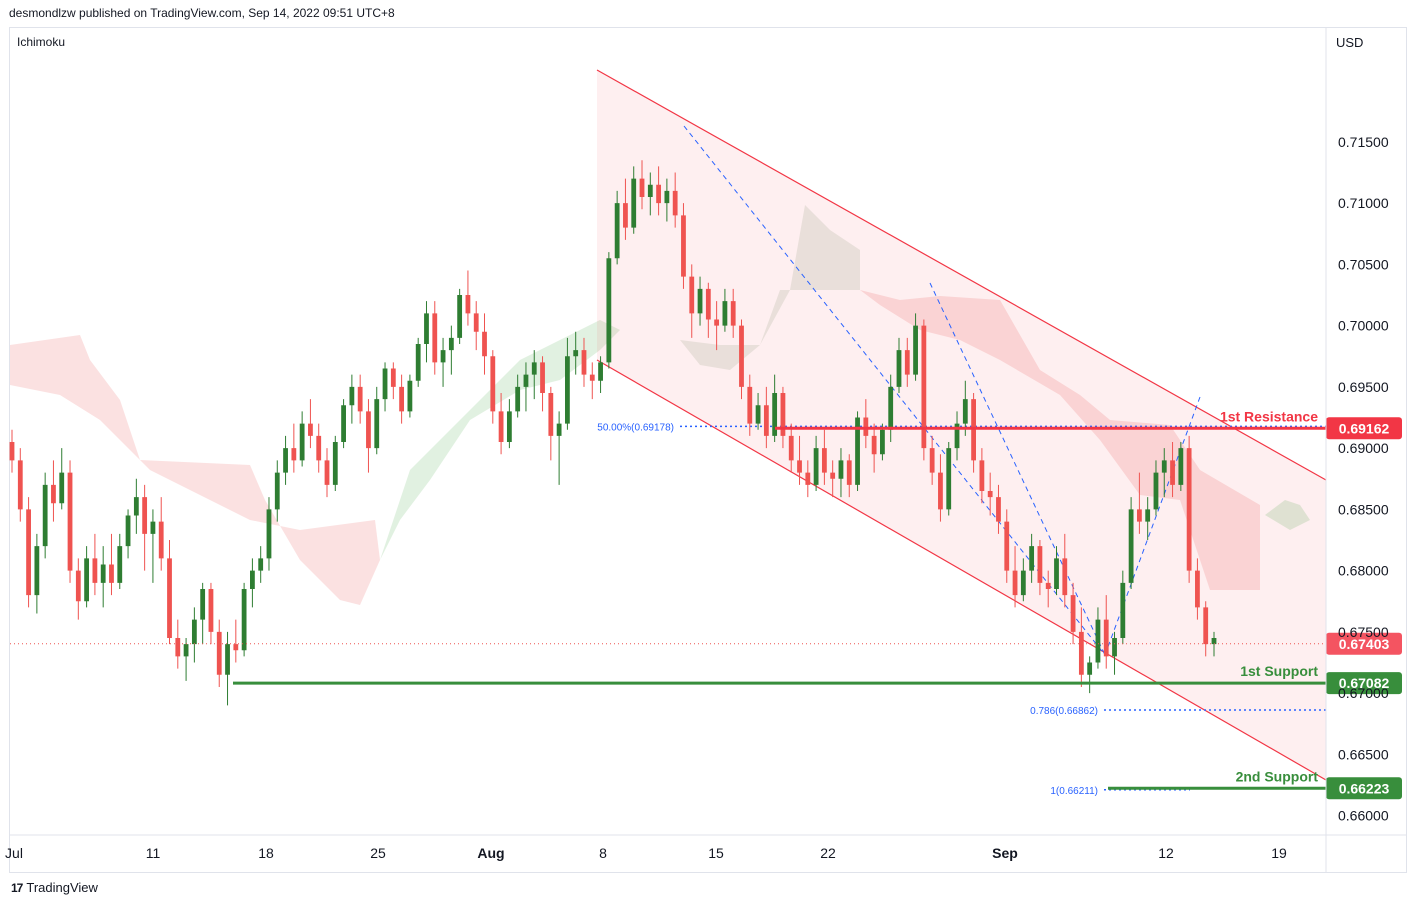 This screenshot has height=907, width=1416. Describe the element at coordinates (378, 853) in the screenshot. I see `x-tick-label: 25` at that location.